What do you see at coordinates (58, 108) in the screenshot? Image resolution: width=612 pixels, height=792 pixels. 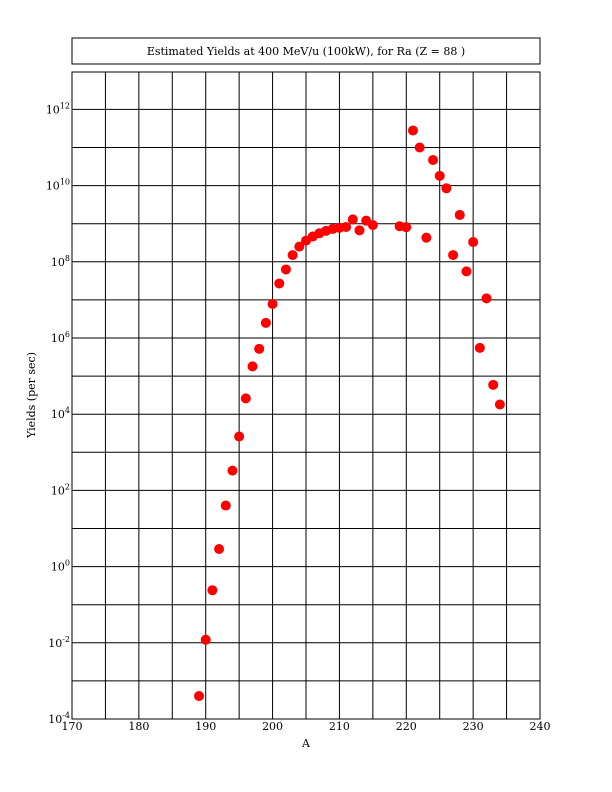 I see `y-tick-label: 10¹²` at bounding box center [58, 108].